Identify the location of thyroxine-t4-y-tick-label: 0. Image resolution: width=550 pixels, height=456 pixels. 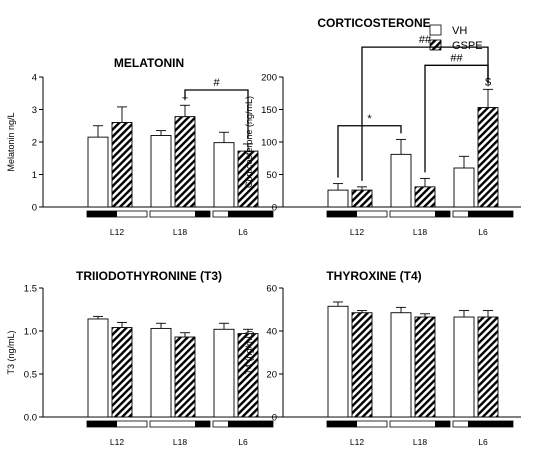
(274, 418).